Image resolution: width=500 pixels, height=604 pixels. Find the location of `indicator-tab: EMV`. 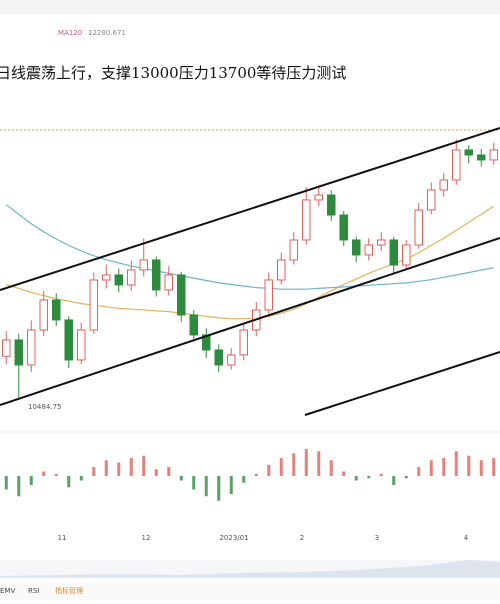

indicator-tab: EMV is located at coordinates (7, 591).